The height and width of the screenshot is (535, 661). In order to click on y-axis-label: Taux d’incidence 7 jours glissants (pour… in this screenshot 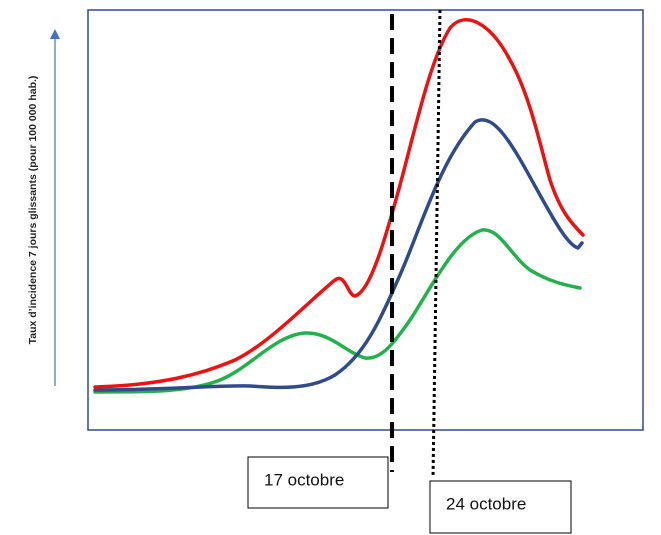, I will do `click(33, 210)`.